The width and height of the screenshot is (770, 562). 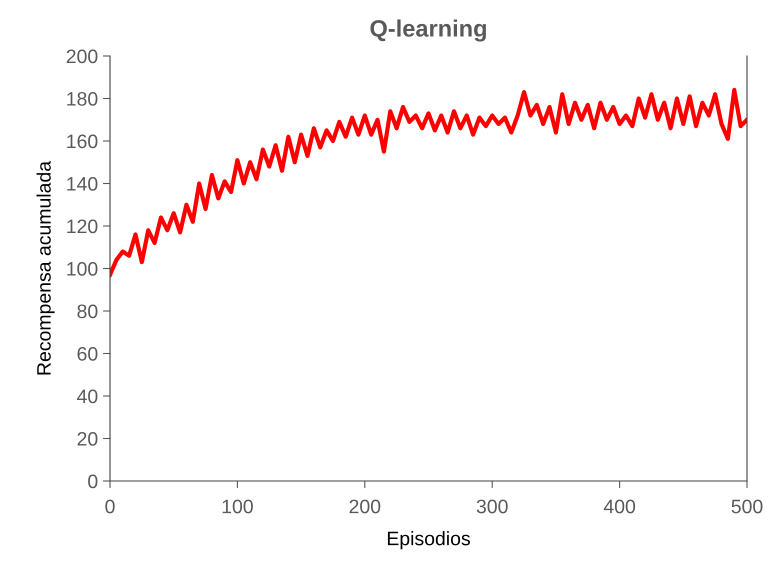 I want to click on x-tick-label: 500, so click(x=747, y=507).